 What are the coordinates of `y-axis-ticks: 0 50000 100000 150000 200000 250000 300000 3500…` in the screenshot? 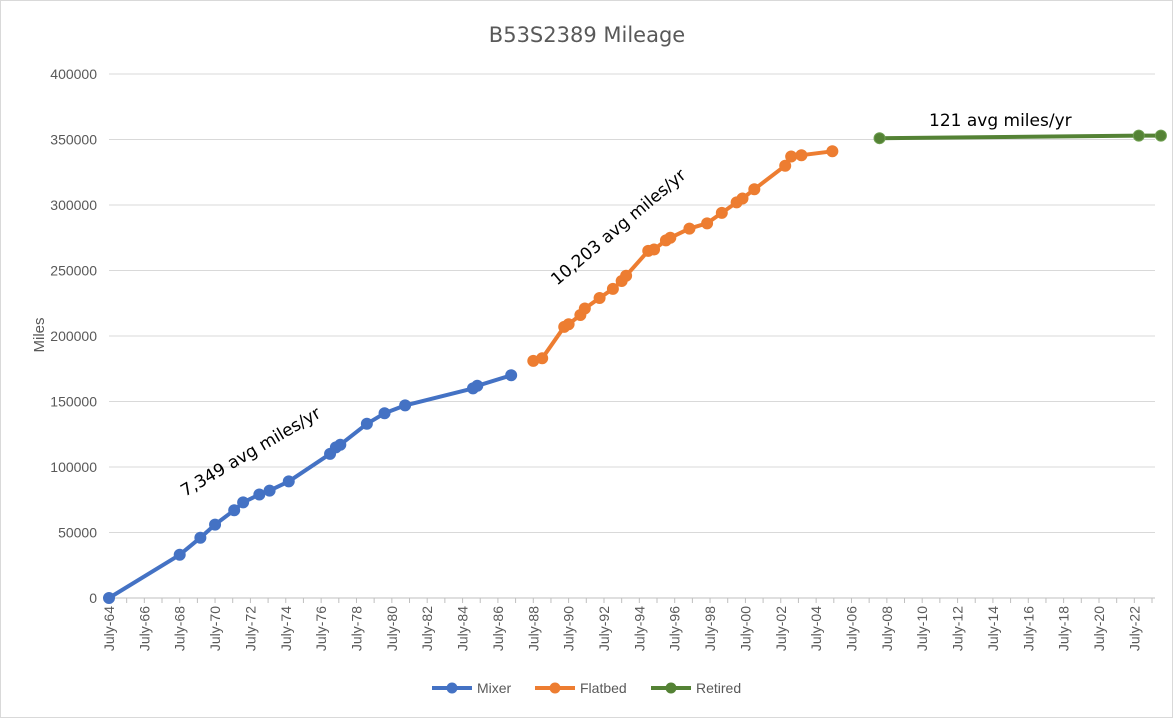 It's located at (73, 336).